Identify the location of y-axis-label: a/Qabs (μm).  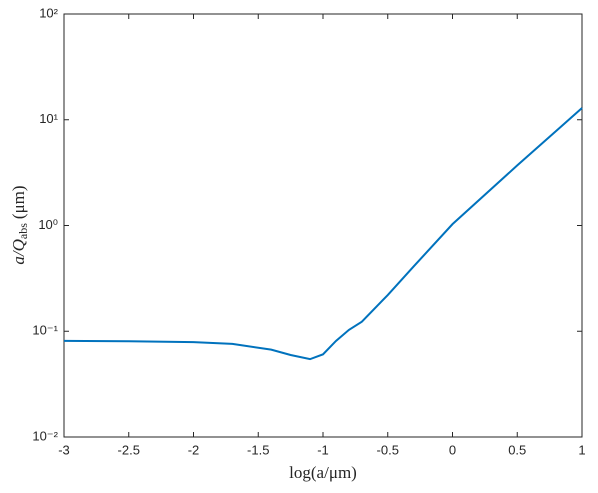
(19, 224).